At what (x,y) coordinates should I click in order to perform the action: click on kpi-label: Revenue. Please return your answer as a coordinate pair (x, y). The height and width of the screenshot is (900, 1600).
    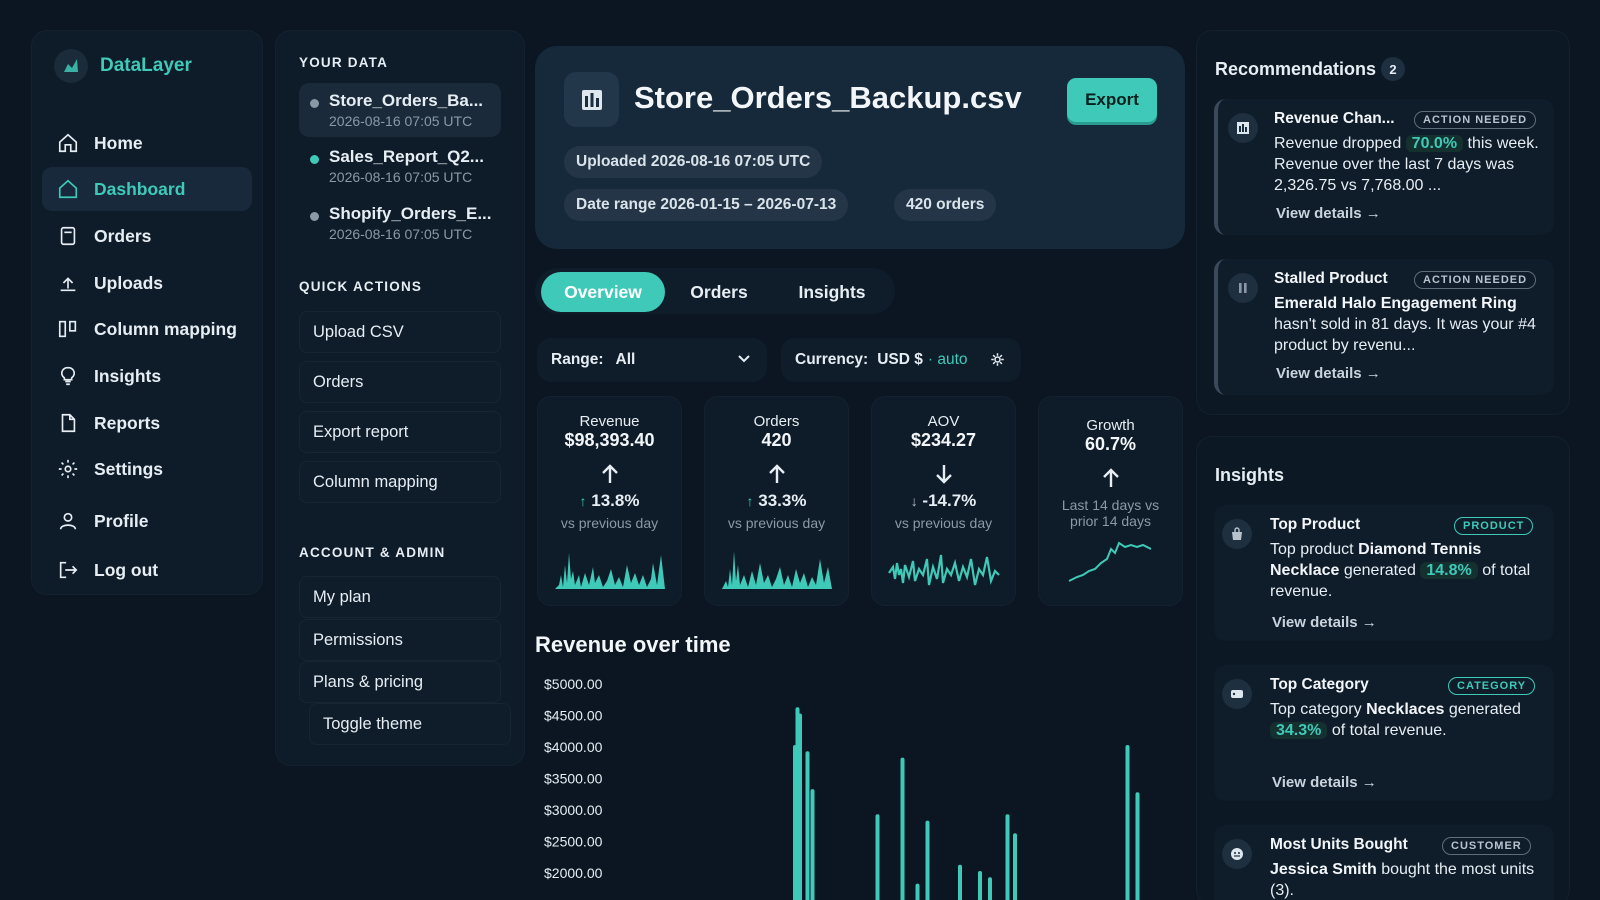
    Looking at the image, I should click on (609, 421).